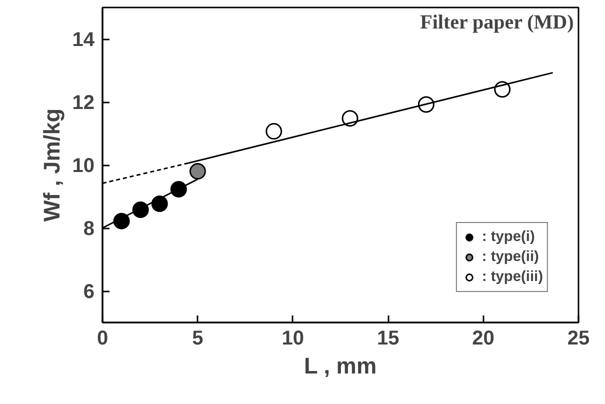 The height and width of the screenshot is (404, 605). I want to click on x-tick-label: 20, so click(483, 339).